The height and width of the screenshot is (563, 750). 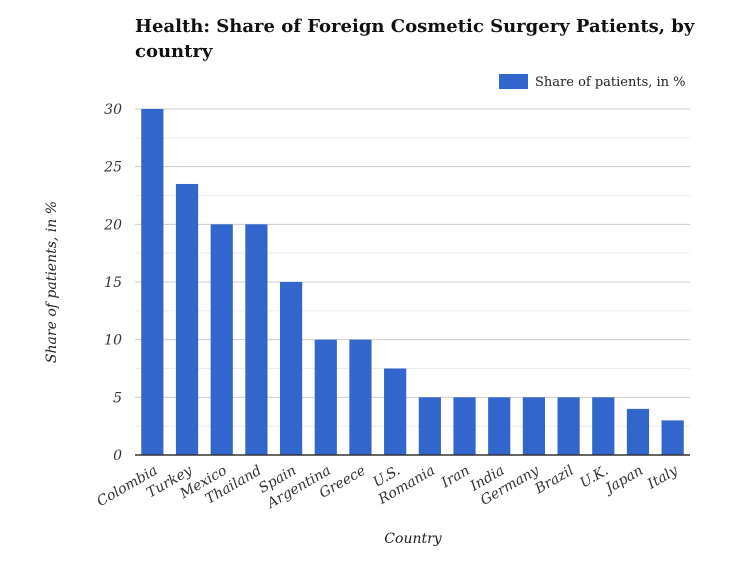 I want to click on bar-turkey, so click(x=187, y=319).